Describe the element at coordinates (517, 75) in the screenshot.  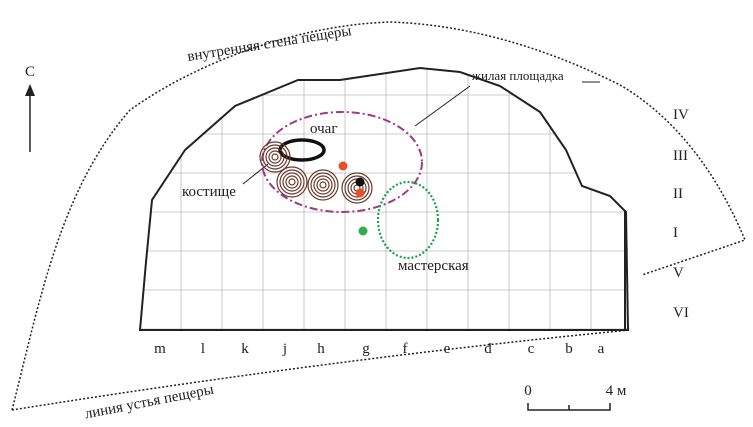
I see `living-area-label: жилая площадка` at that location.